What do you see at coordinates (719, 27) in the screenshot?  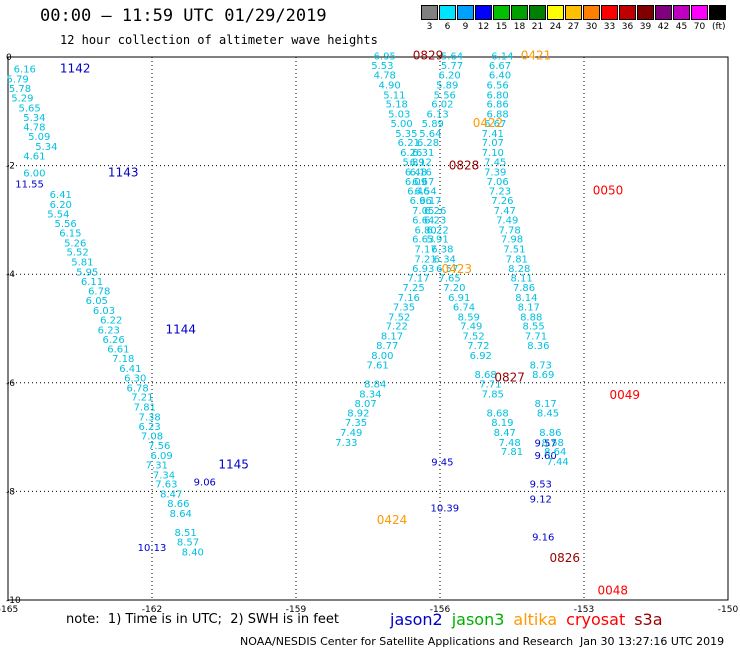 I see `legend-unit: (ft)` at bounding box center [719, 27].